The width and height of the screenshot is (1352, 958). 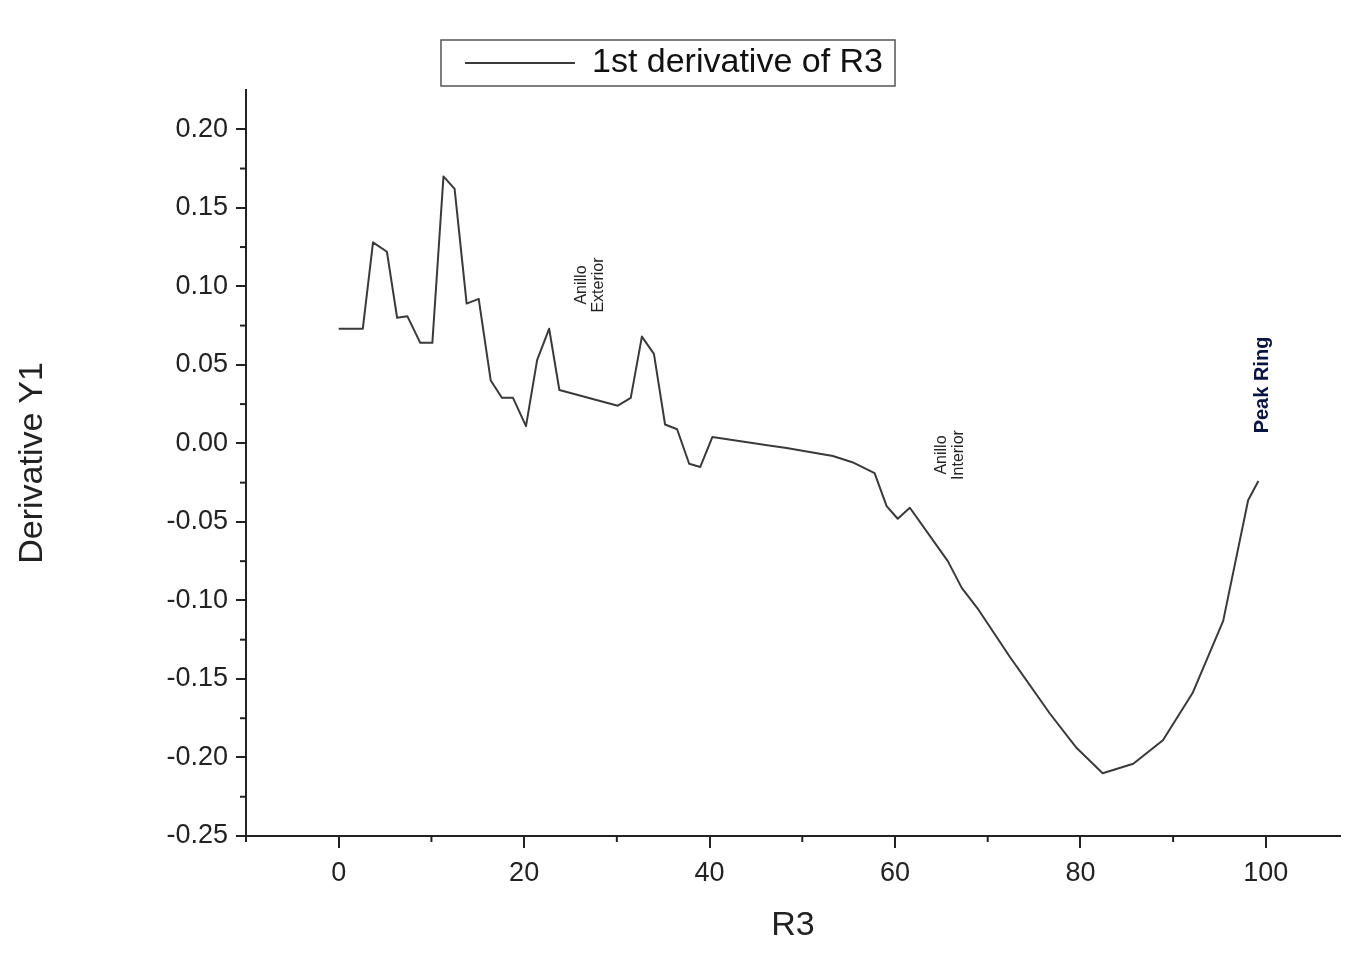 What do you see at coordinates (1080, 871) in the screenshot?
I see `x-tick-label: 80` at bounding box center [1080, 871].